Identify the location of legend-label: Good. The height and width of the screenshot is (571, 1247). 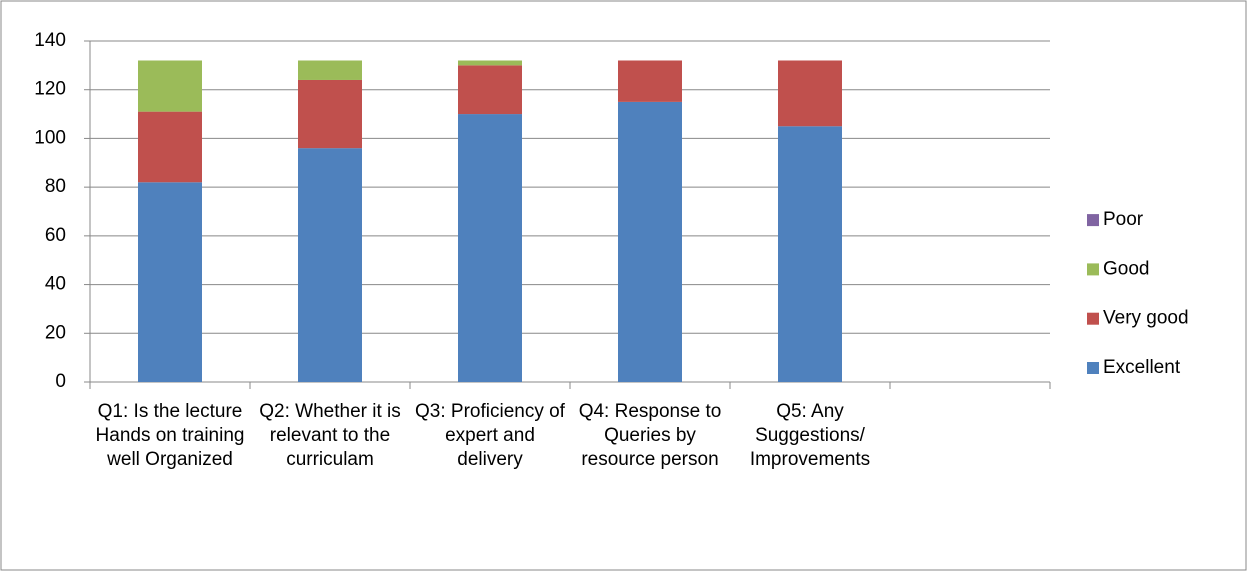
(1126, 268).